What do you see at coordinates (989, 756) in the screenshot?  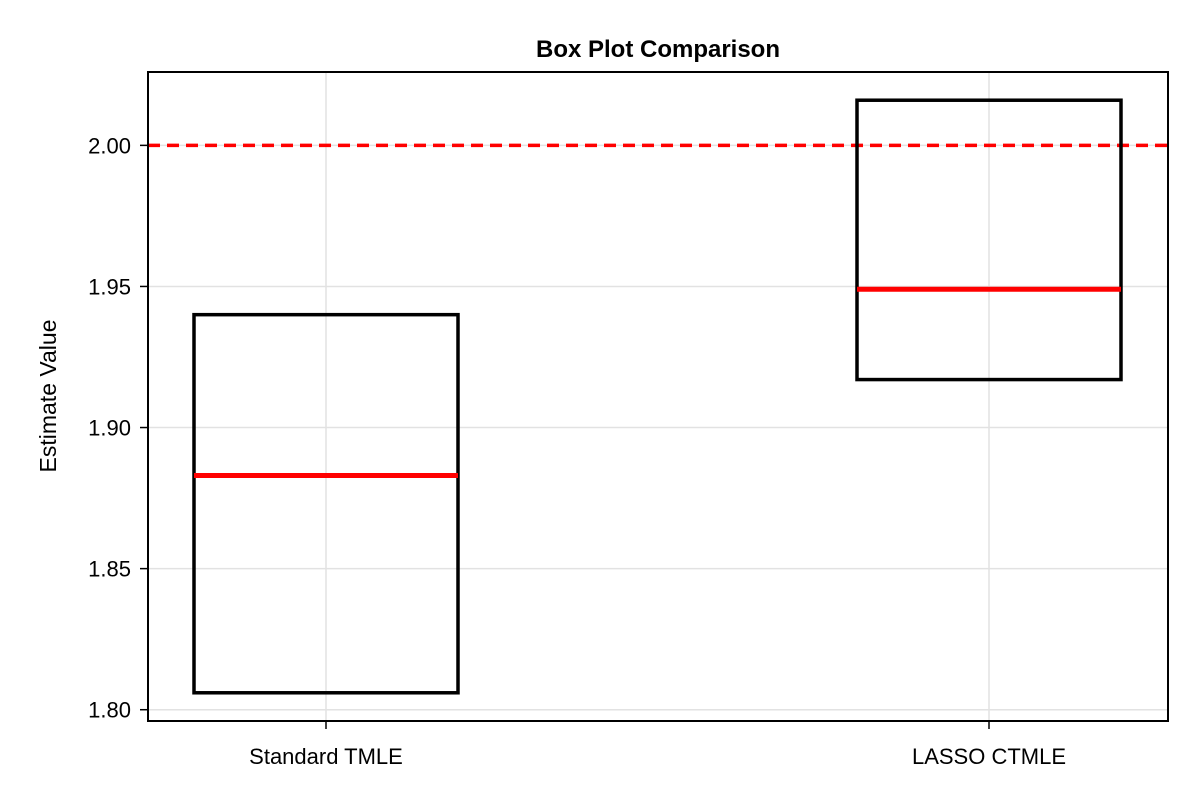 I see `x-tick-label: LASSO CTMLE` at bounding box center [989, 756].